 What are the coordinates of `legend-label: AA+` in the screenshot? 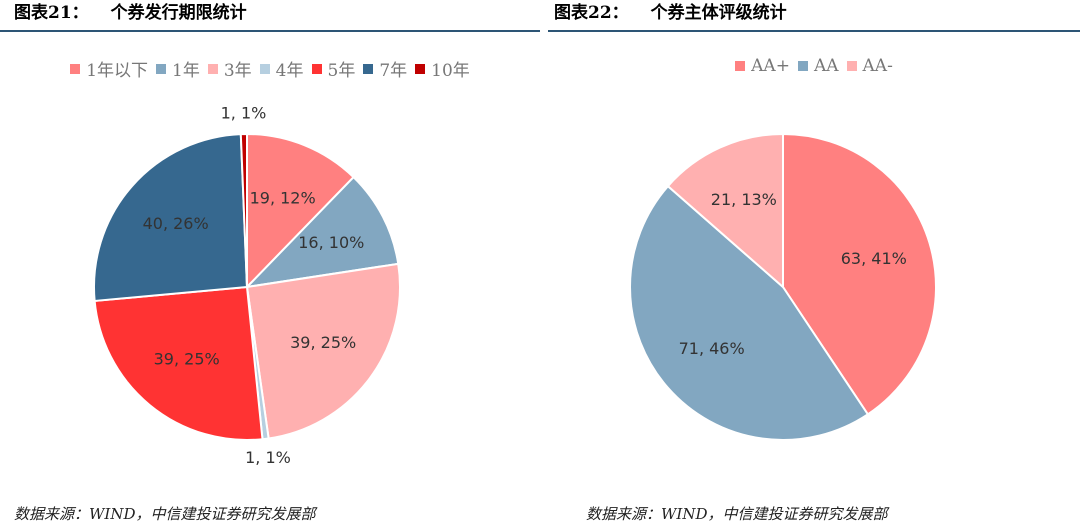 It's located at (770, 66).